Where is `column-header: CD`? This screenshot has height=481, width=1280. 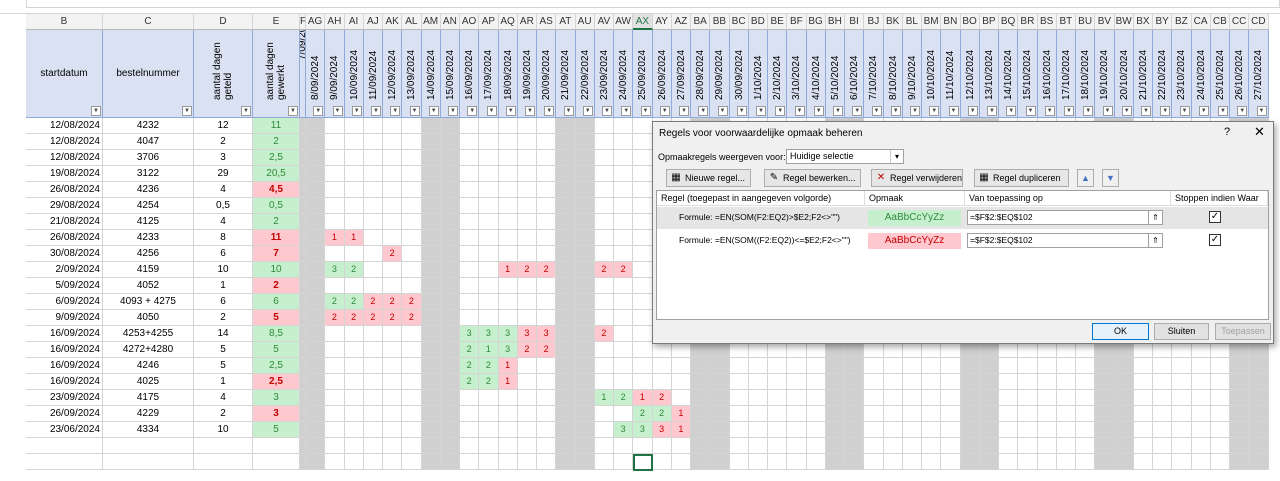
column-header: CD is located at coordinates (1259, 22).